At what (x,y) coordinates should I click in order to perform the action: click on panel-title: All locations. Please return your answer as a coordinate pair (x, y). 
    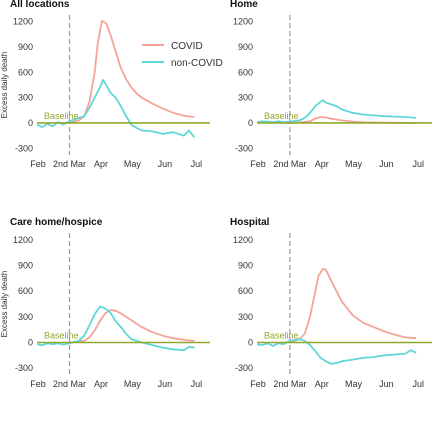
    Looking at the image, I should click on (40, 5).